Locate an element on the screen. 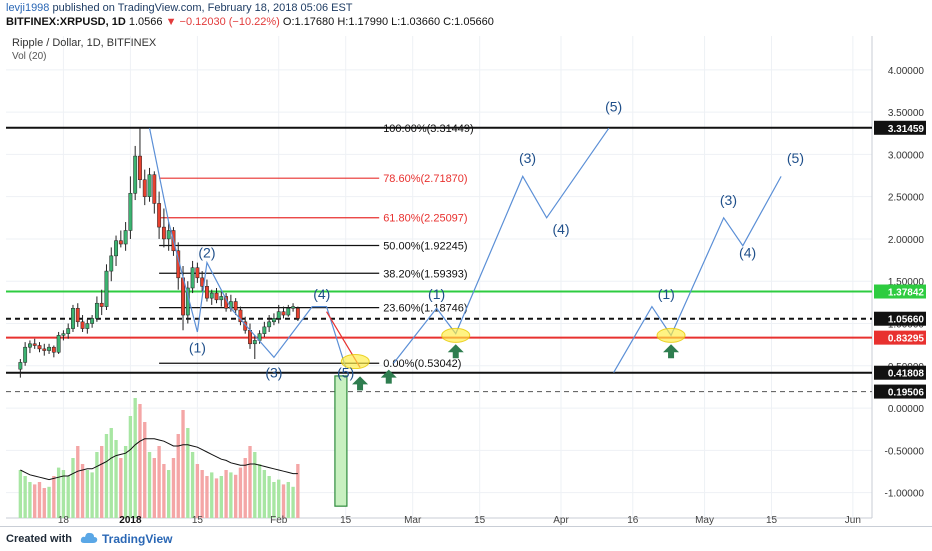 The width and height of the screenshot is (932, 551). candlesticks is located at coordinates (159, 253).